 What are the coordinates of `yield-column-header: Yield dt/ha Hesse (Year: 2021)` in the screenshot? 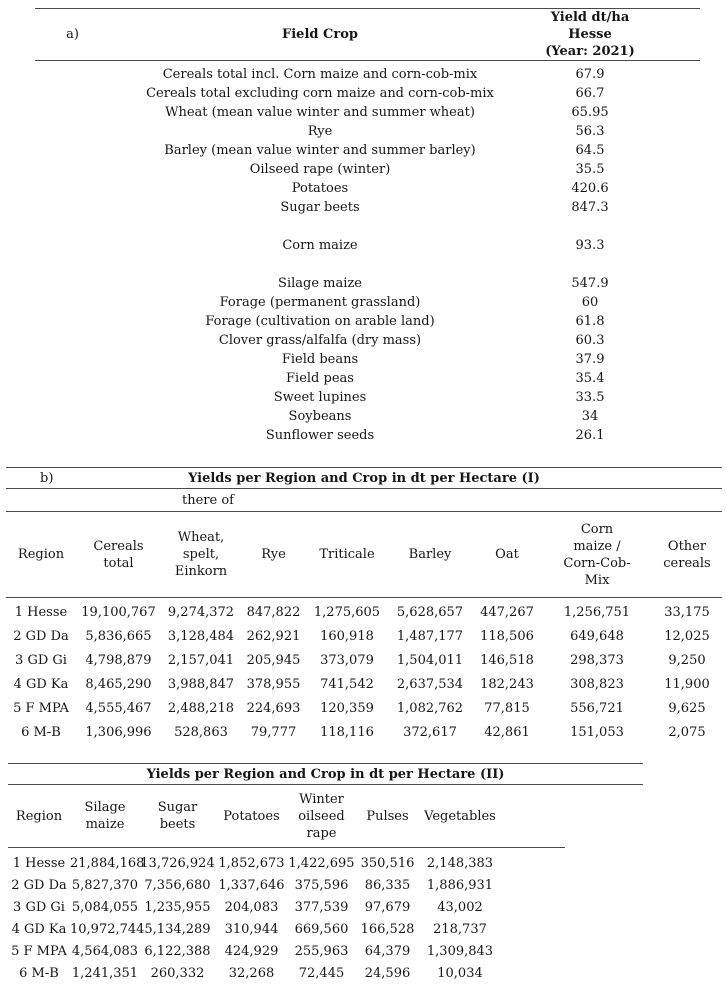 It's located at (590, 34).